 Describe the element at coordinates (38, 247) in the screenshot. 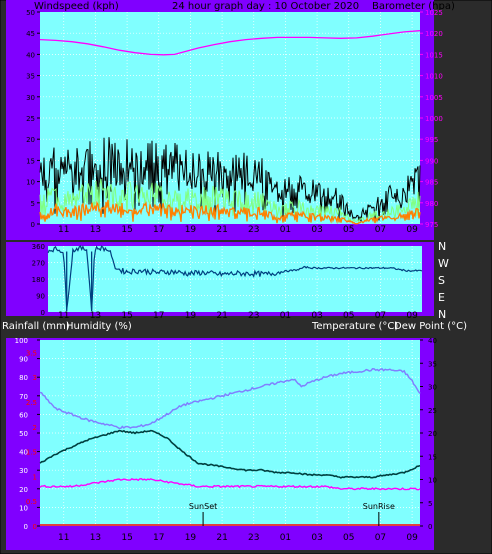

I see `direction-y-tick-label: 360` at that location.